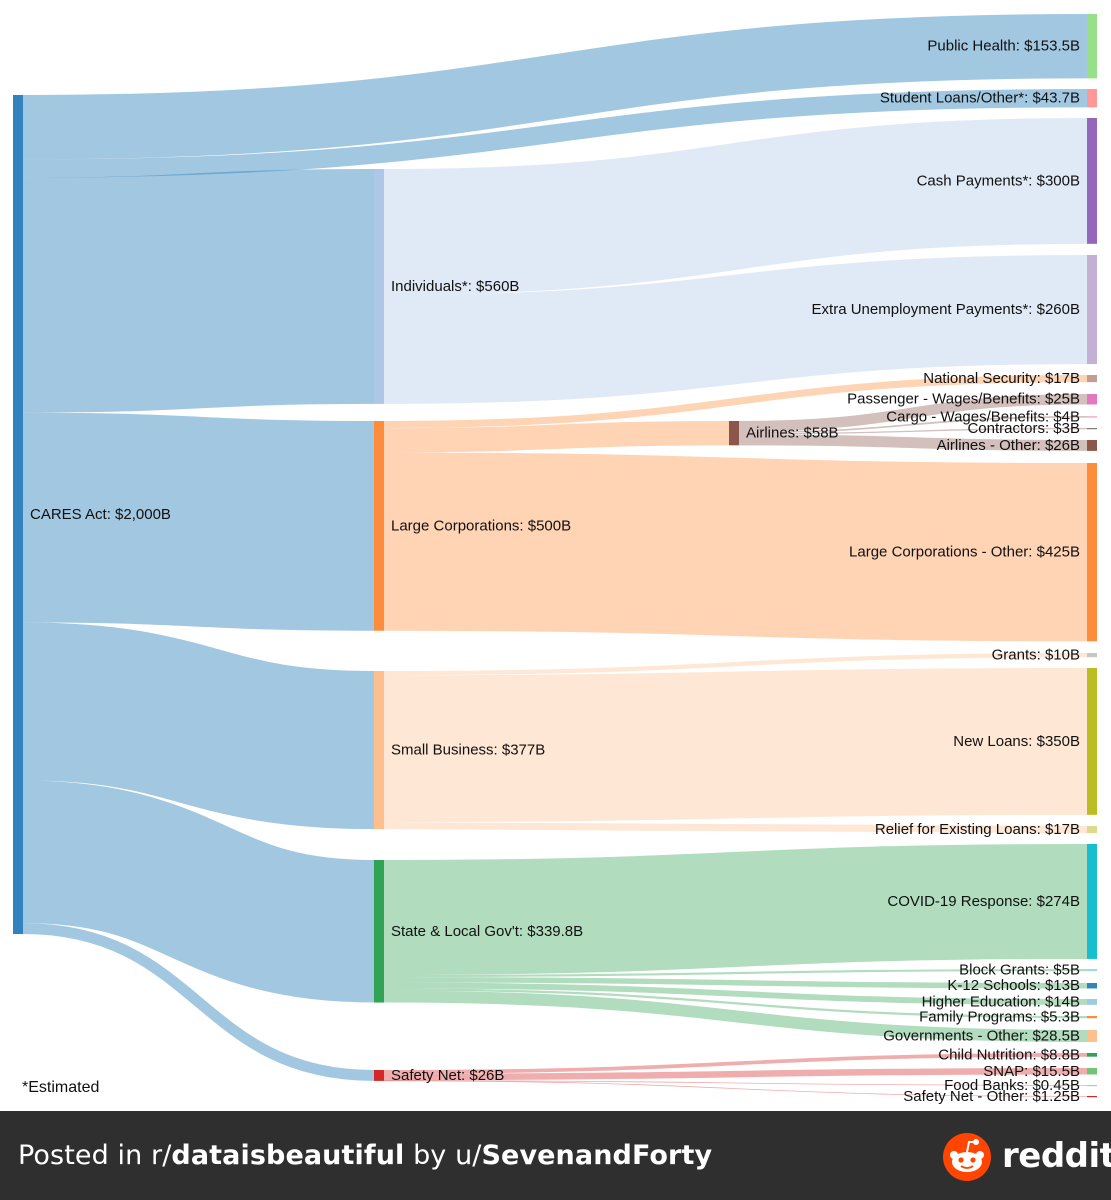  I want to click on label-family_programs: Family Programs: $5.3B, so click(999, 1017).